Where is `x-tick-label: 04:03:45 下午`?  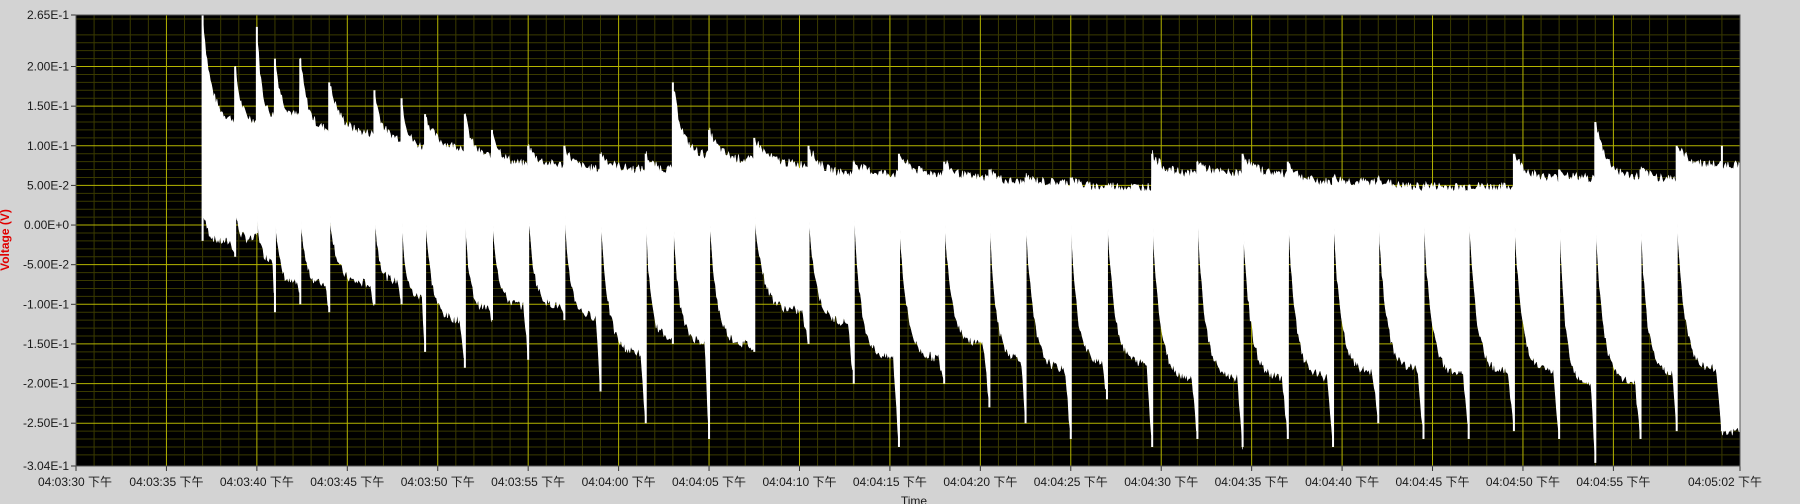 x-tick-label: 04:03:45 下午 is located at coordinates (347, 482).